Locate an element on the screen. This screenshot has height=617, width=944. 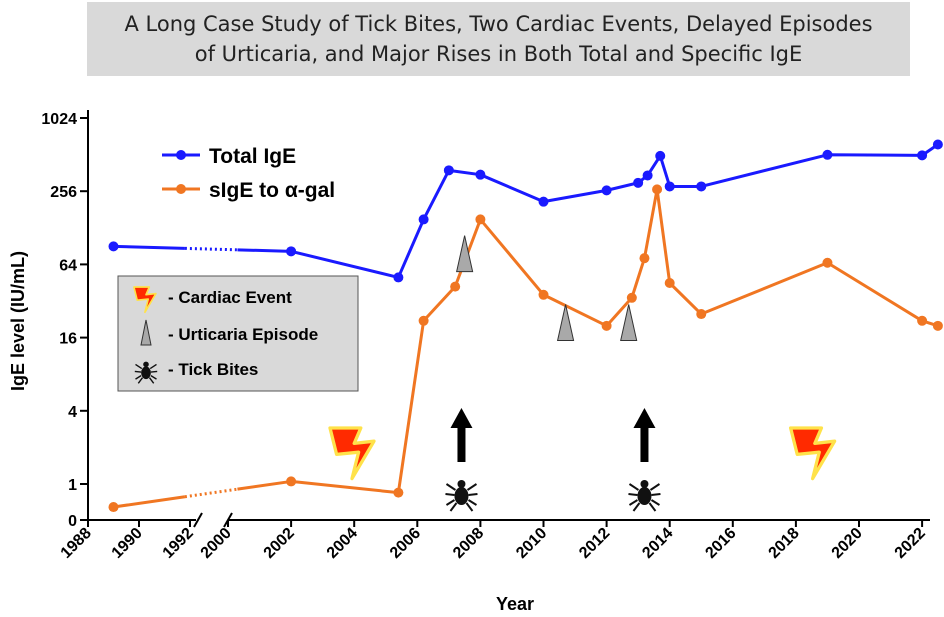
x-tick-label: 2008 is located at coordinates (468, 543).